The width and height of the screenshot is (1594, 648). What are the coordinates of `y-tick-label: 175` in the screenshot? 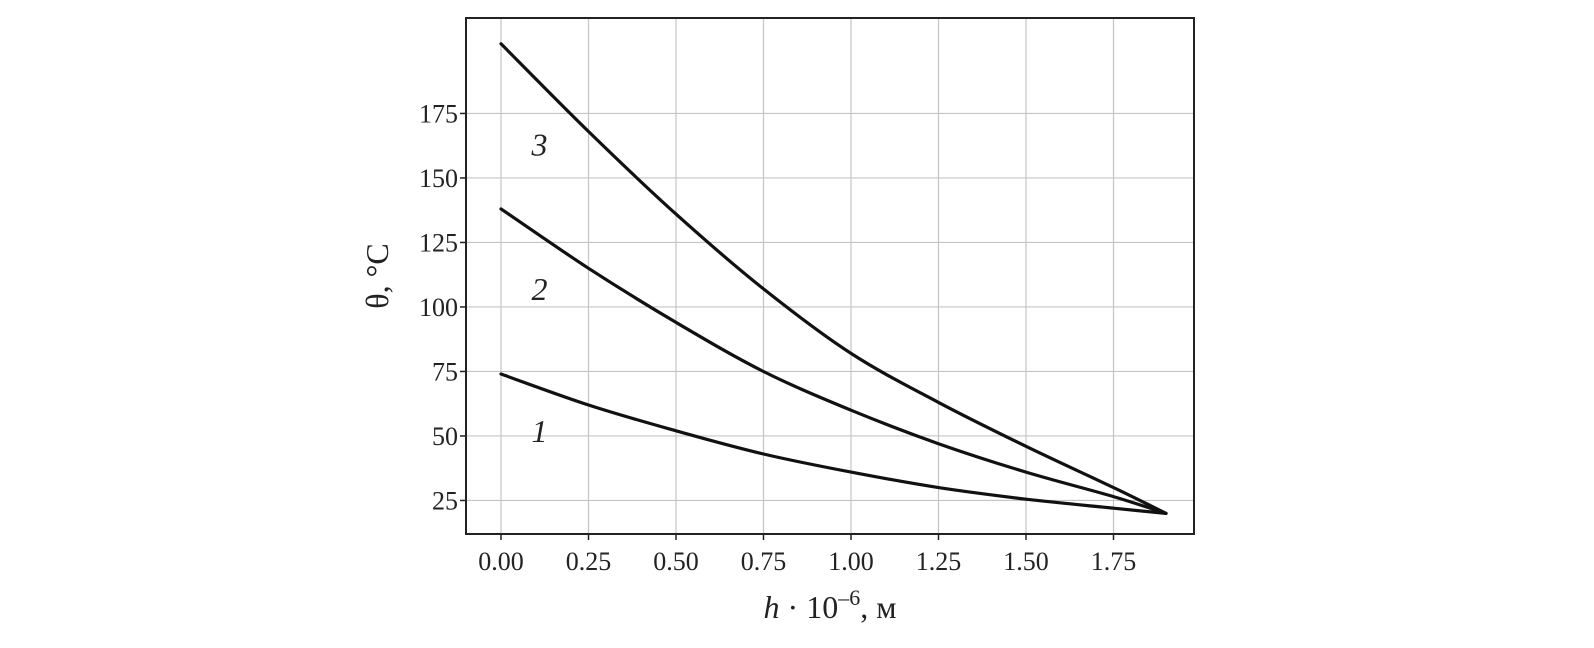 It's located at (438, 113).